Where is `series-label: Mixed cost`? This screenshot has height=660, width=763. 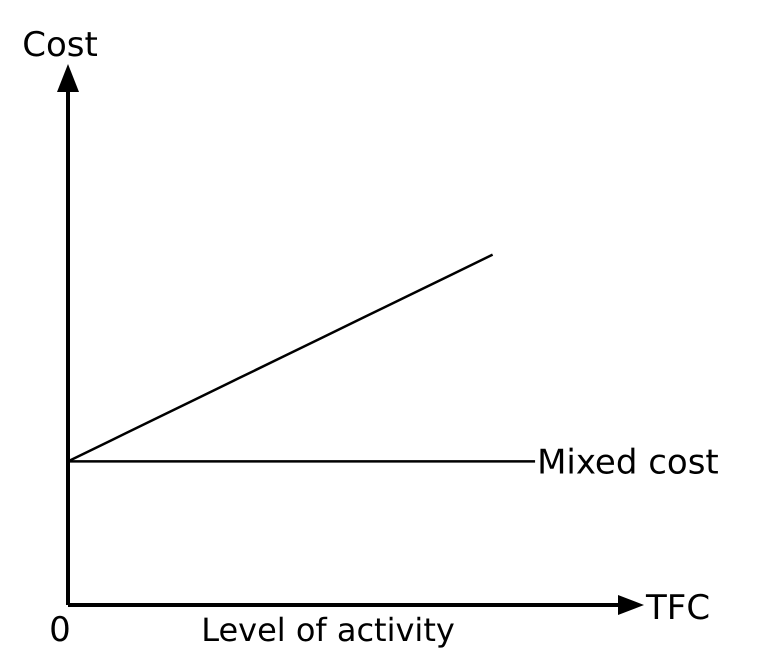
series-label: Mixed cost is located at coordinates (628, 462).